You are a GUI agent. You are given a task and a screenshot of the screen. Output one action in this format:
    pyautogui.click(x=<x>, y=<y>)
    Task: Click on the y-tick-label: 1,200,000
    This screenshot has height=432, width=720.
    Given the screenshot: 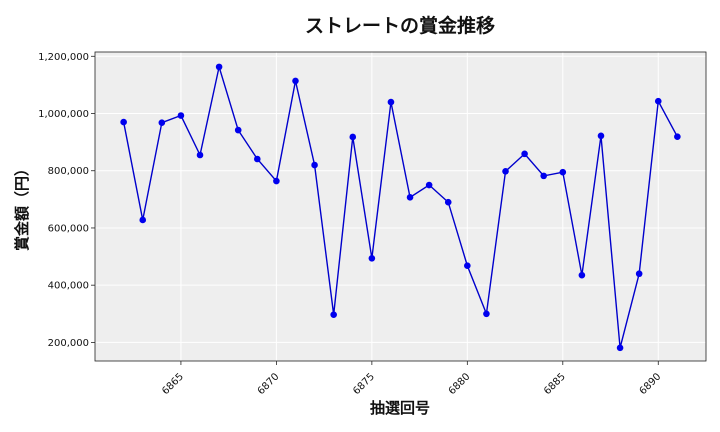 What is the action you would take?
    pyautogui.click(x=63, y=57)
    